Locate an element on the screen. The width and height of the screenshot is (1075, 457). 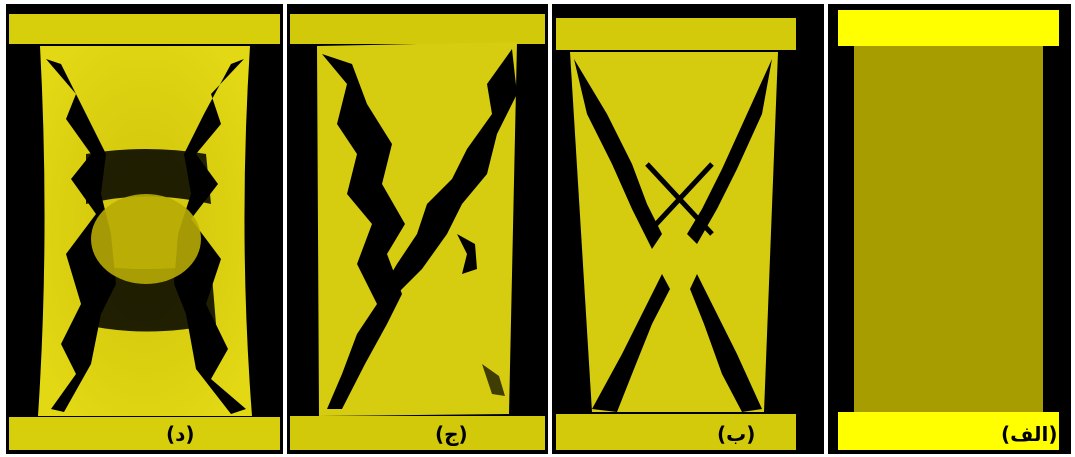
specimen-body is located at coordinates (948, 229).